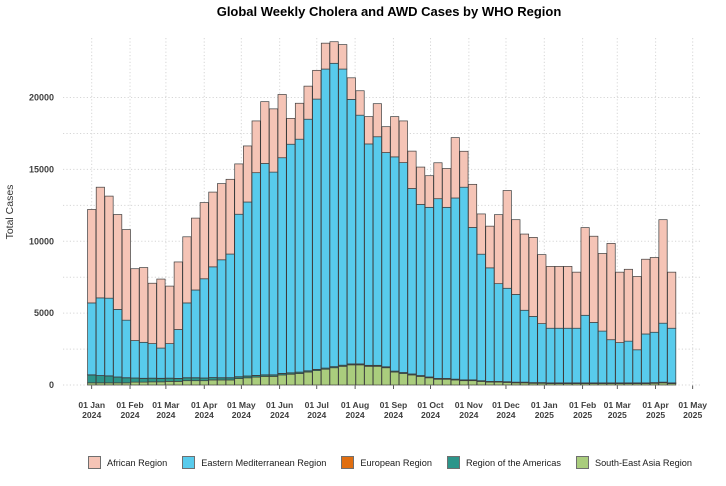 The height and width of the screenshot is (486, 726). I want to click on legend-label: Eastern Mediterranean Region, so click(264, 462).